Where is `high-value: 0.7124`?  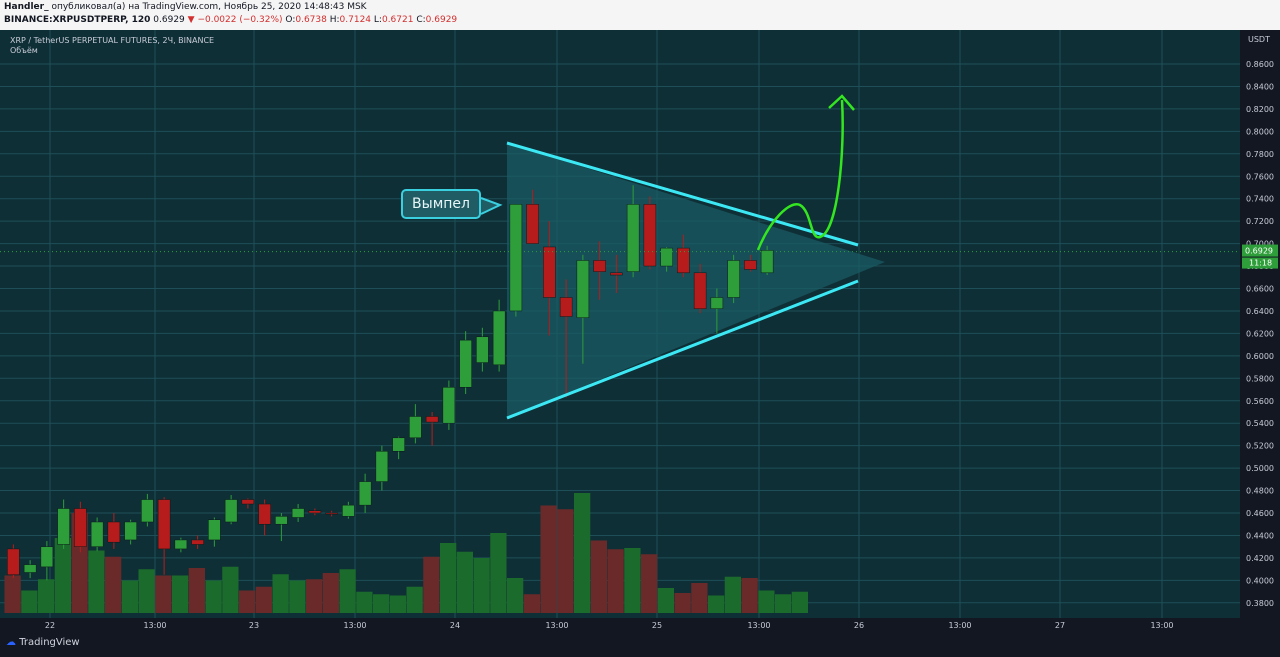 high-value: 0.7124 is located at coordinates (355, 20).